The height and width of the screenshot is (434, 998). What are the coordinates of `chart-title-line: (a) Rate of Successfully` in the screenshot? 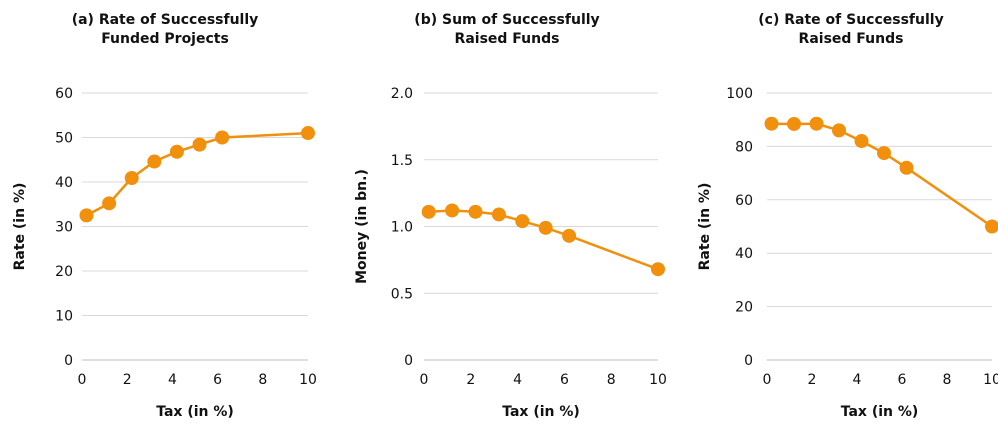 It's located at (165, 20).